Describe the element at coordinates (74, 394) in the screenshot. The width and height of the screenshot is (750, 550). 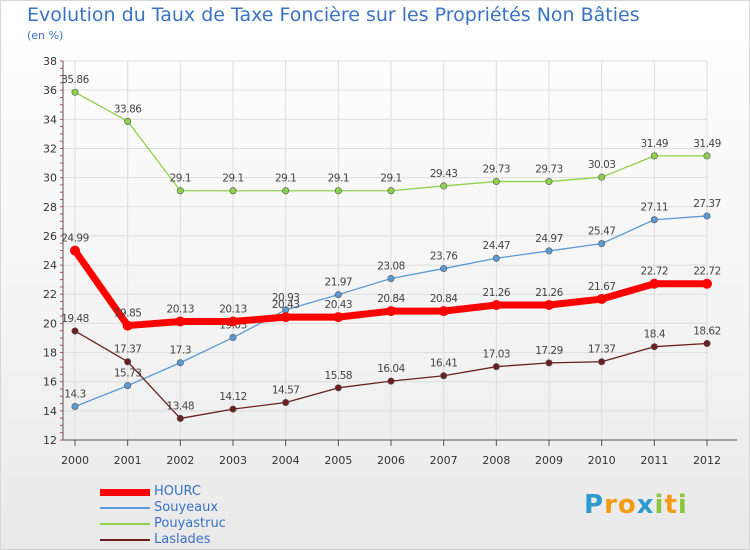
I see `data-label-souyeaux: 14.3` at that location.